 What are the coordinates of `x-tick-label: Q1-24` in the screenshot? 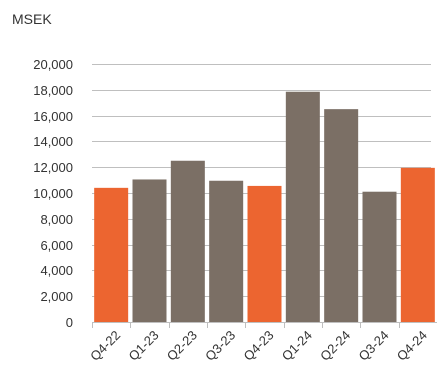 It's located at (297, 346).